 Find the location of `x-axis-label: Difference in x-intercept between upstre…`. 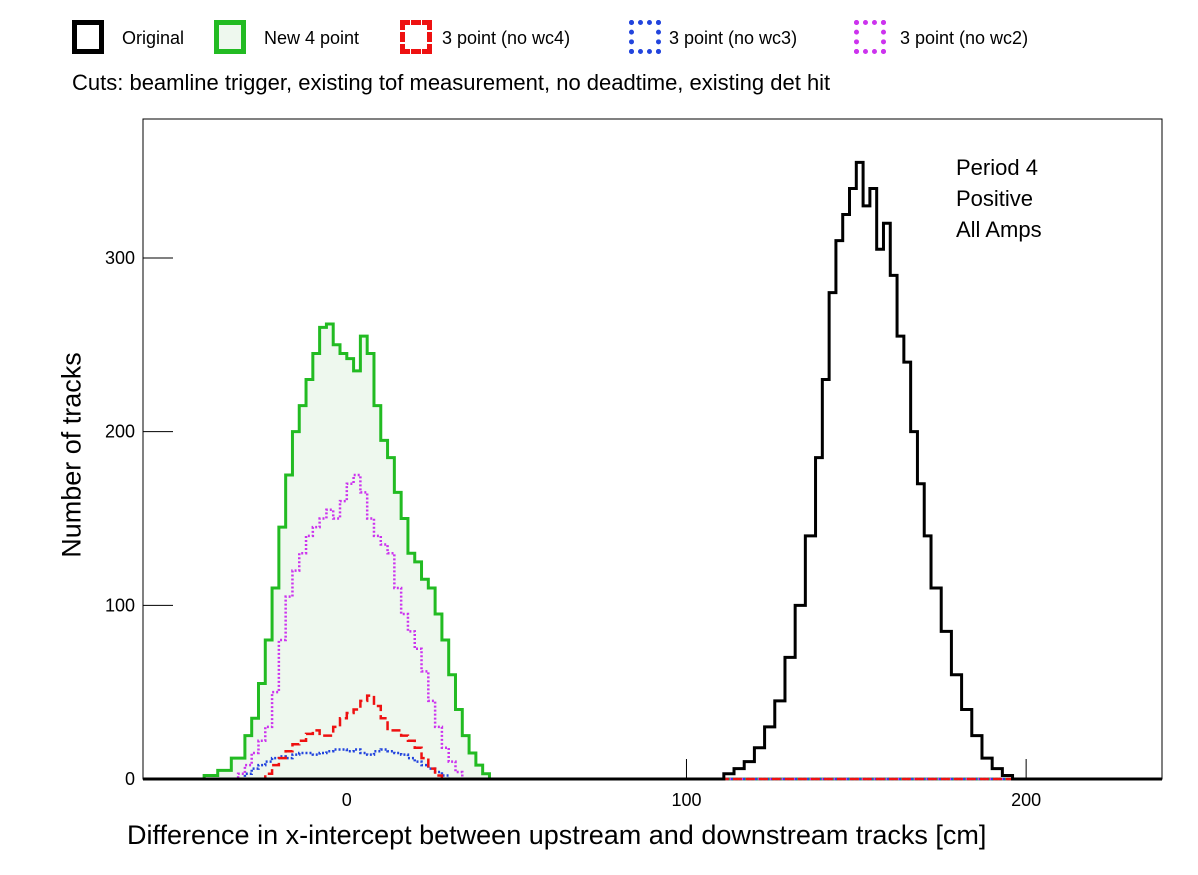

x-axis-label: Difference in x-intercept between upstre… is located at coordinates (557, 835).